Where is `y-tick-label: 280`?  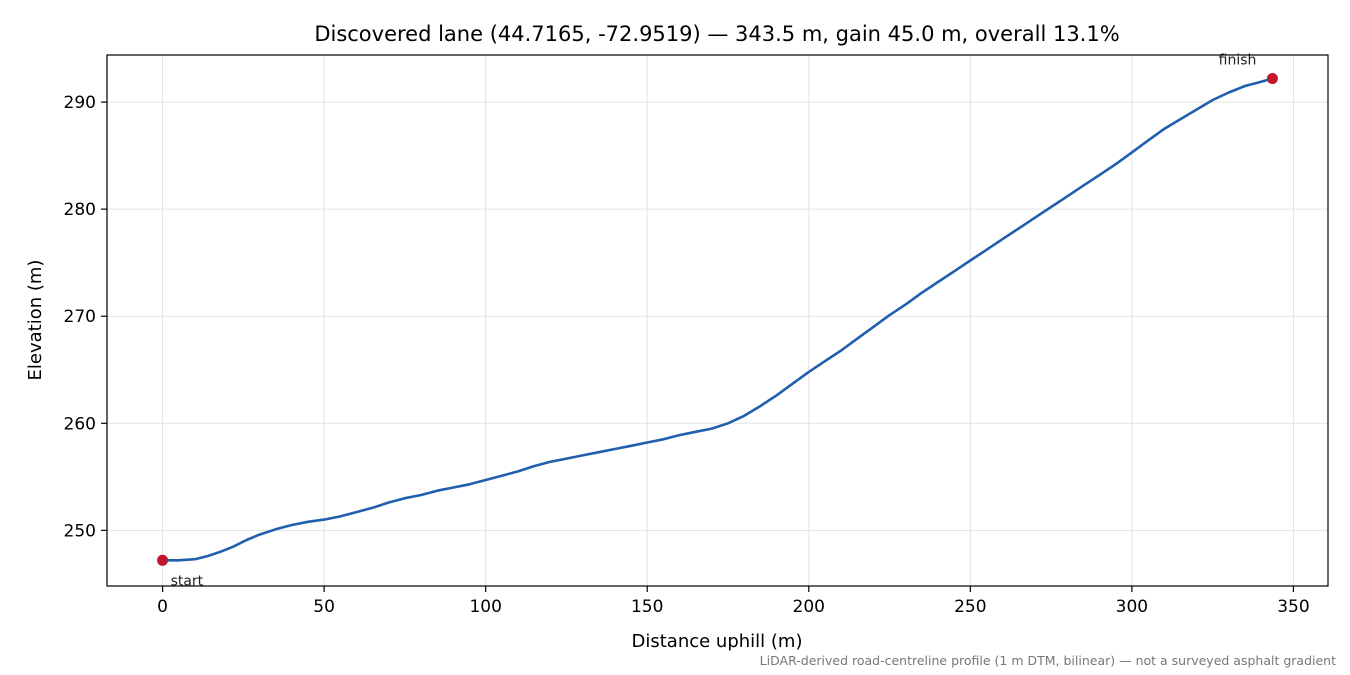 y-tick-label: 280 is located at coordinates (80, 210).